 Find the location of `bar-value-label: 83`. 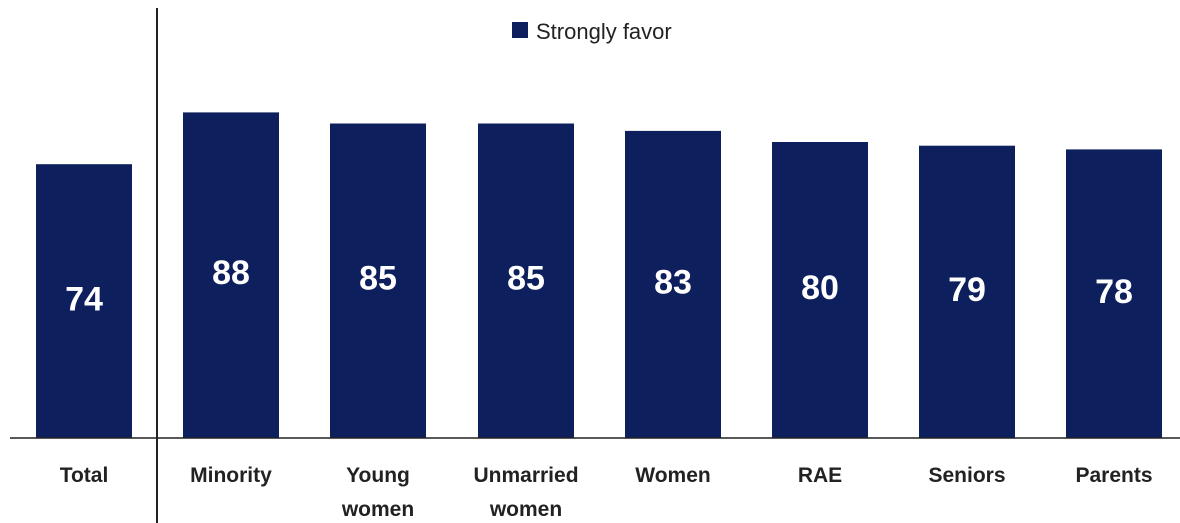

bar-value-label: 83 is located at coordinates (673, 282).